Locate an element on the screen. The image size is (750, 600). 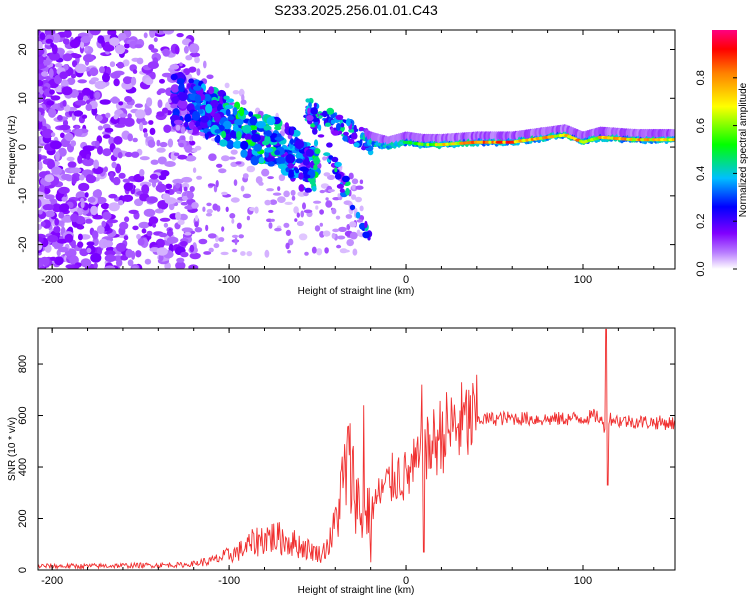
snr-y-tick-label: 0 is located at coordinates (23, 570).